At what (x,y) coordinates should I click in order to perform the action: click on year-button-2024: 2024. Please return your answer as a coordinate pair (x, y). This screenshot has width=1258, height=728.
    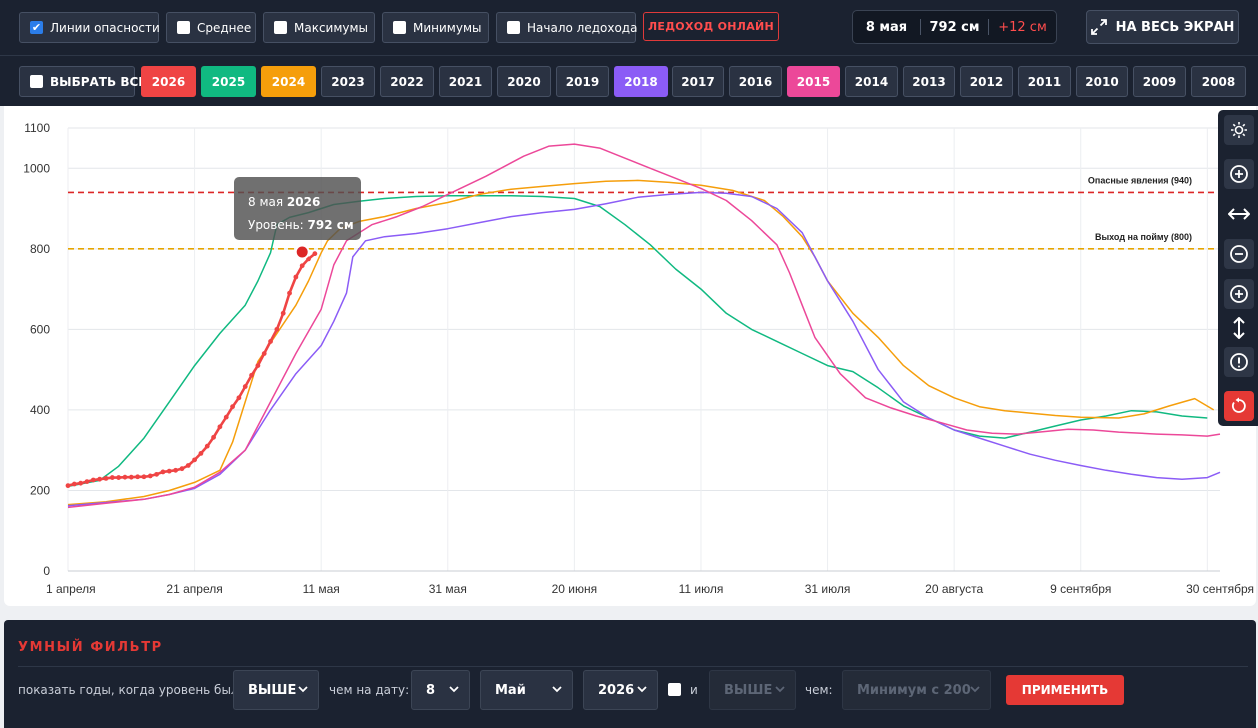
    Looking at the image, I should click on (288, 81).